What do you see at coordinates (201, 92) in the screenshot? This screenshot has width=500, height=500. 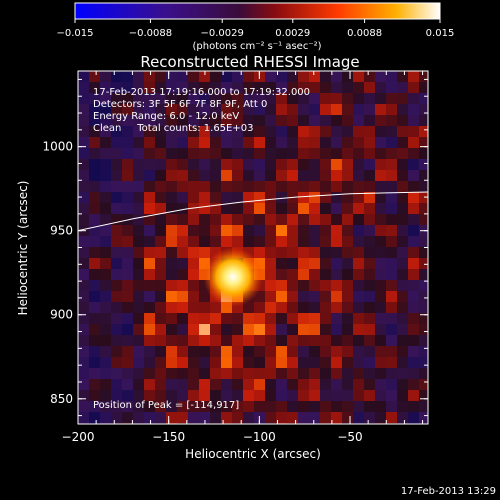 I see `annotation-time-range: 17-Feb-2013 17:19:16.000 to 17:19:32.000` at bounding box center [201, 92].